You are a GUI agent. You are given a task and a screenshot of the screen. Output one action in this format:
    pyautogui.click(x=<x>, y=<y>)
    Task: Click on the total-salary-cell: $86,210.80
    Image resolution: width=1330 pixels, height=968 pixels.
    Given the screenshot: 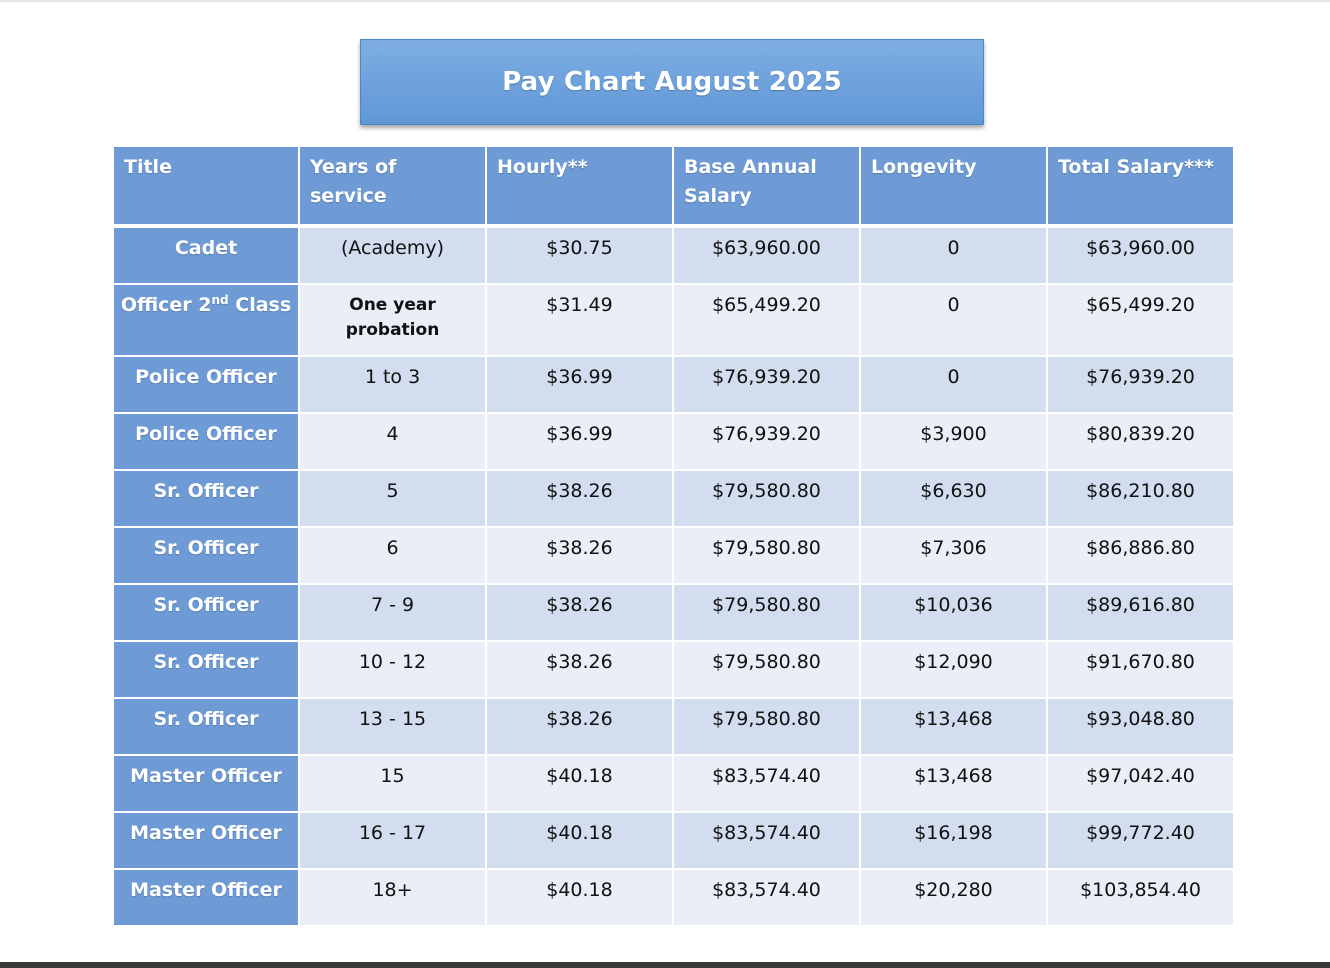 What is the action you would take?
    pyautogui.click(x=1140, y=498)
    